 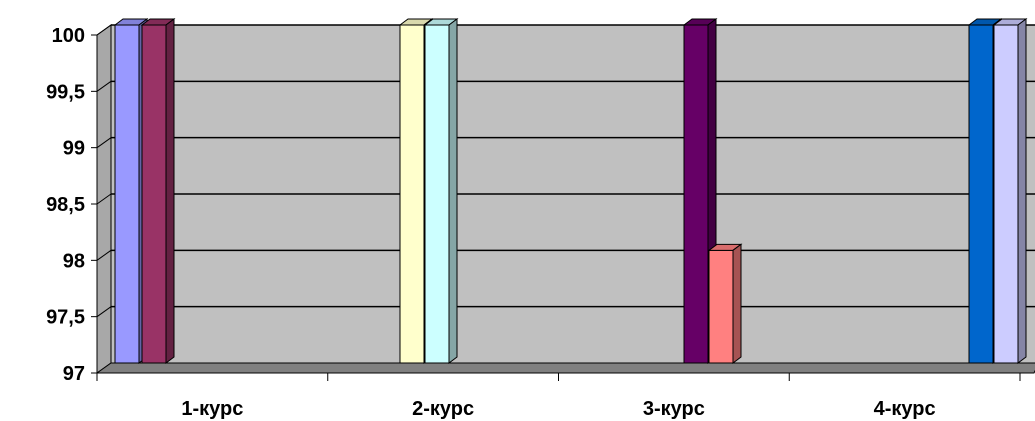 I want to click on y-tick-label: 97,5, so click(x=65, y=318).